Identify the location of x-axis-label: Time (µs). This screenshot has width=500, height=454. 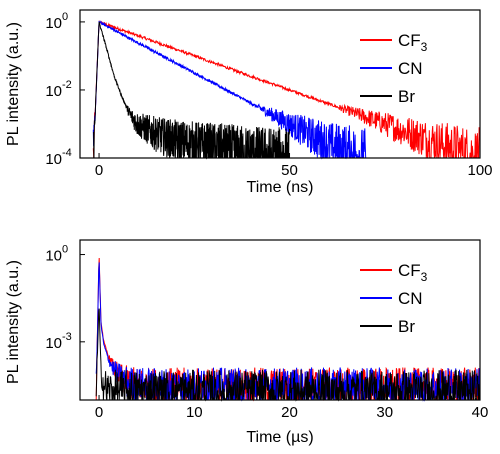
(279, 437).